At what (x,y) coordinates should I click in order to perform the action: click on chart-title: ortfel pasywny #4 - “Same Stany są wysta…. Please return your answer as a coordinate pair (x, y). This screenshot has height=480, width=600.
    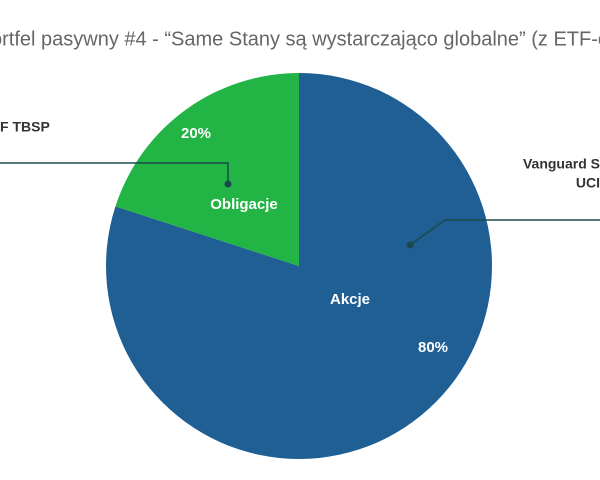
    Looking at the image, I should click on (300, 39).